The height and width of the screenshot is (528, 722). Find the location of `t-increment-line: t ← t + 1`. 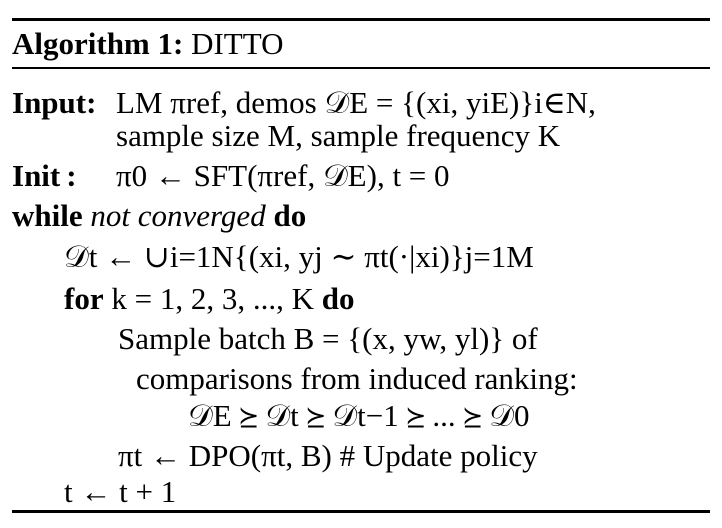

t-increment-line: t ← t + 1 is located at coordinates (120, 492).